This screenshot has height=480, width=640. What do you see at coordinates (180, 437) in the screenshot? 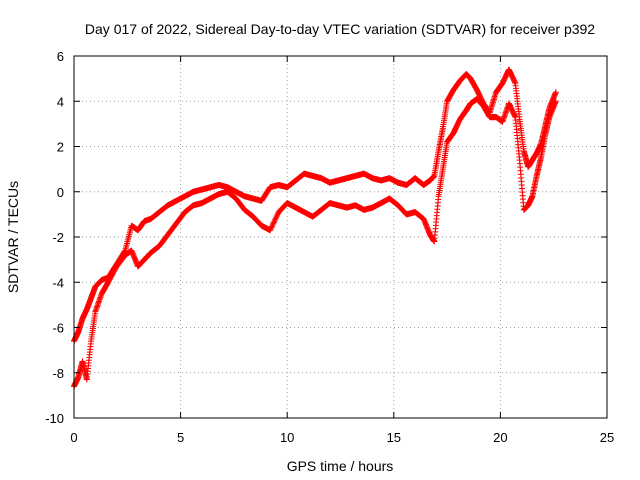
I see `x-tick-label: 5` at bounding box center [180, 437].